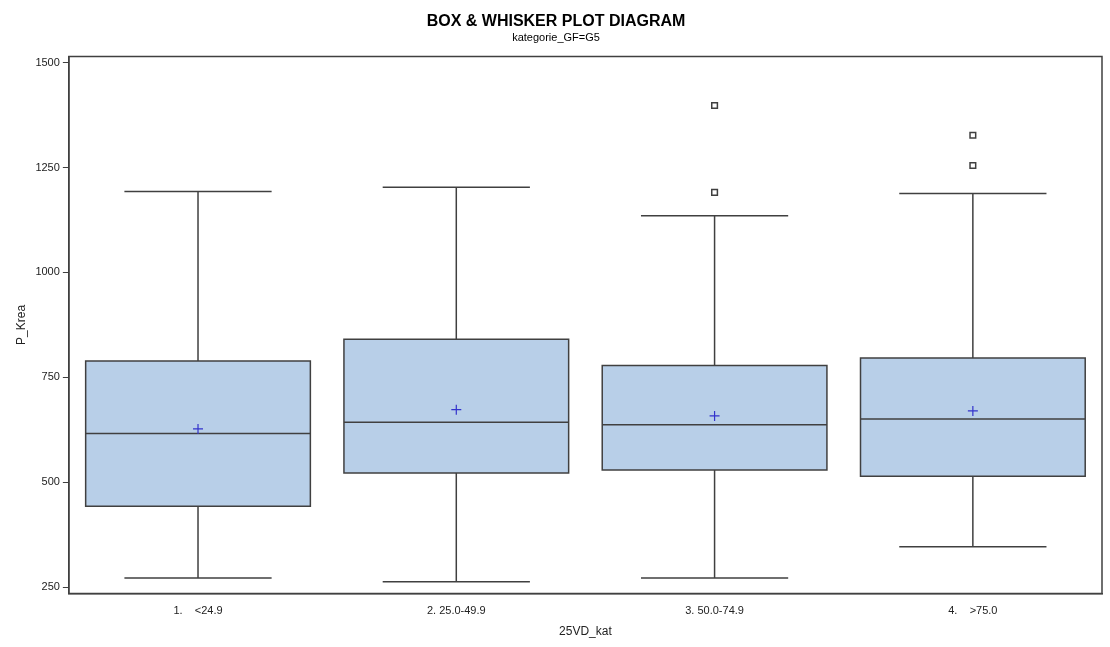 The image size is (1110, 647). I want to click on x-tick-label: 1. <24.9, so click(198, 610).